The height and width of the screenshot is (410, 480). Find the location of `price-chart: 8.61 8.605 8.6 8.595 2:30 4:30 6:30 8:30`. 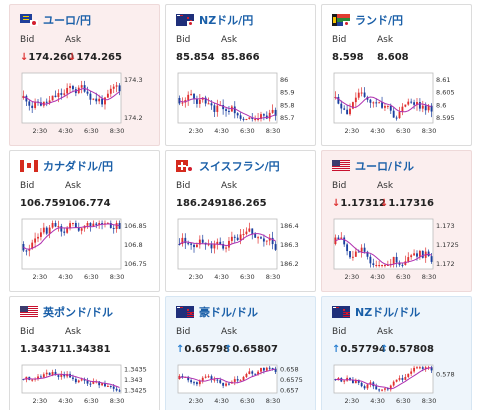

price-chart: 8.61 8.605 8.6 8.595 2:30 4:30 6:30 8:30 is located at coordinates (394, 103).